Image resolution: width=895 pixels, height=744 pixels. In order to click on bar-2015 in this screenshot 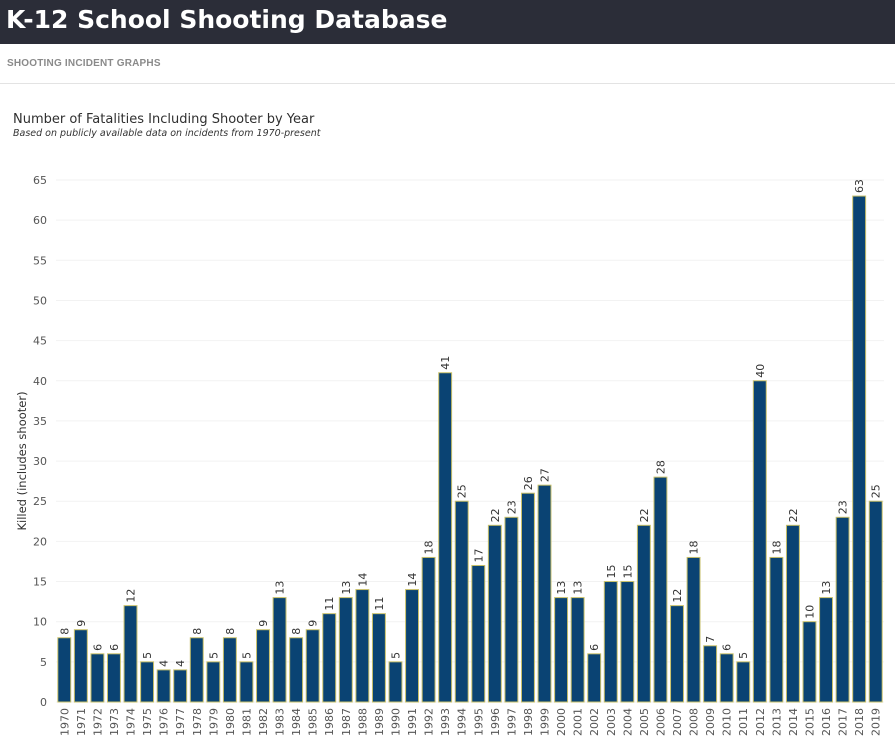, I will do `click(809, 662)`.